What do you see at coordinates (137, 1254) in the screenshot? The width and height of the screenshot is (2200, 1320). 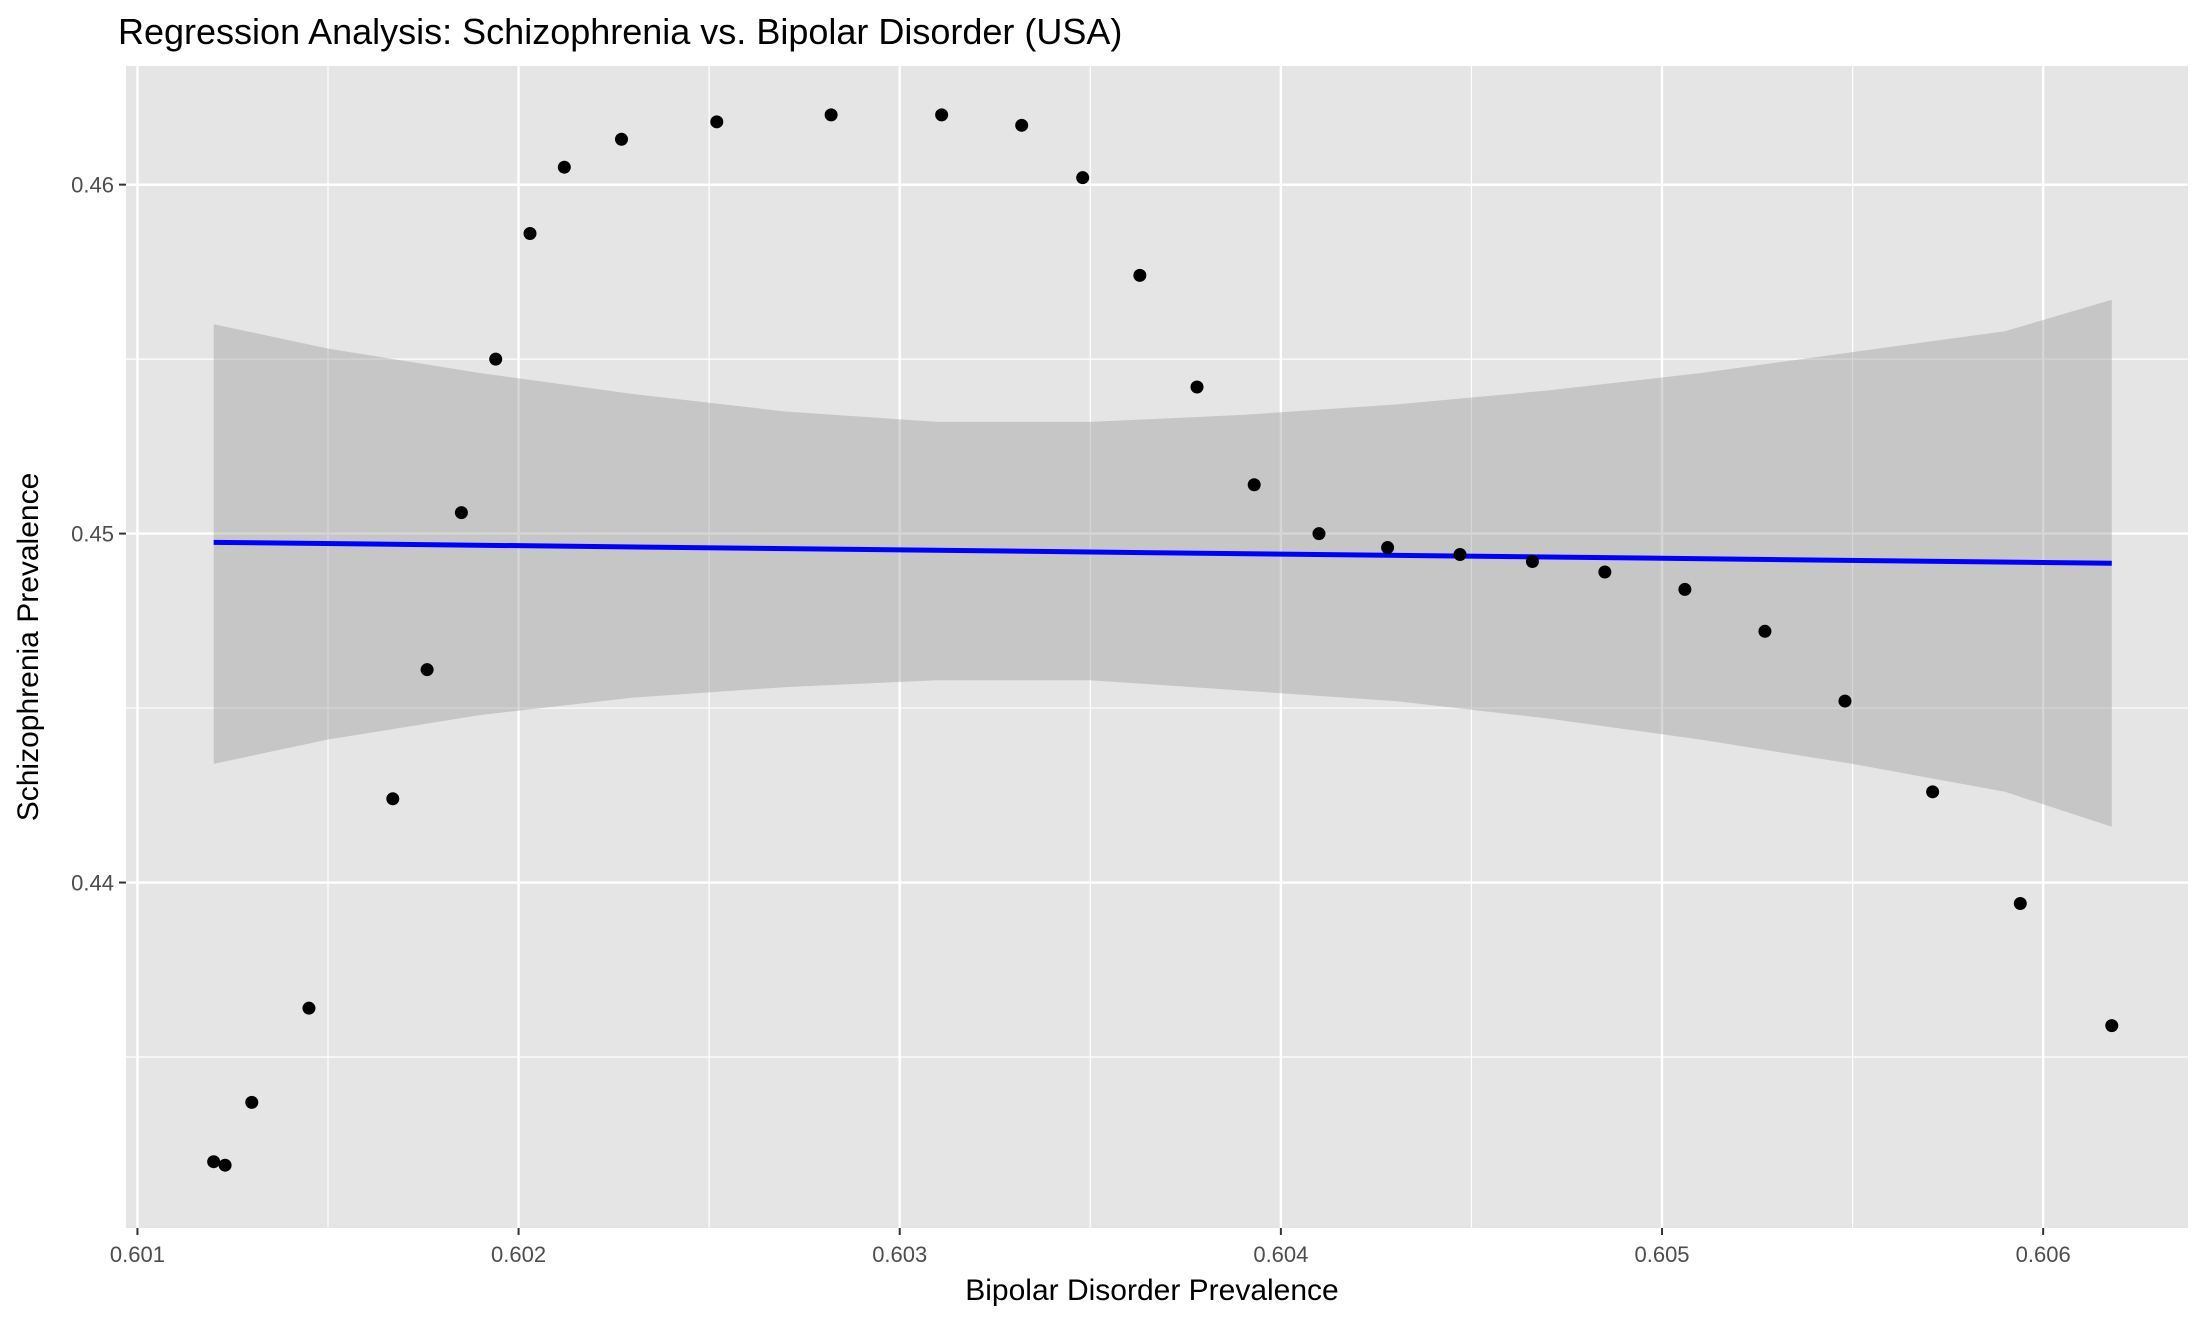 I see `x-tick-label: 0.601` at bounding box center [137, 1254].